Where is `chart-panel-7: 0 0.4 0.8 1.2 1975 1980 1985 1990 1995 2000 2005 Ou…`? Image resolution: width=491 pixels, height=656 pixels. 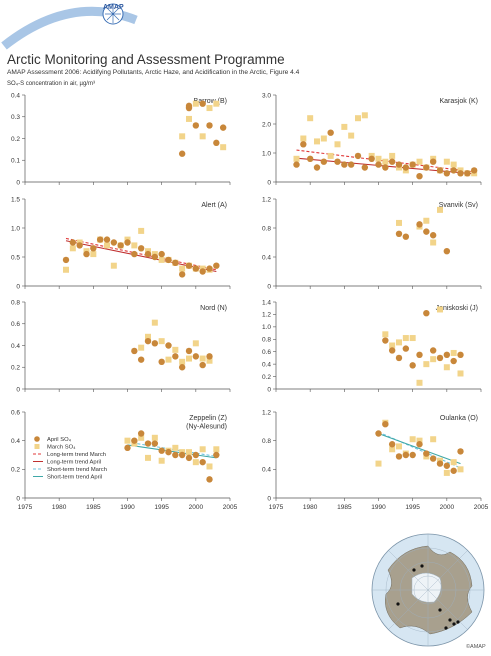 chart-panel-7: 0 0.4 0.8 1.2 1975 1980 1985 1990 1995 2000 2005 Ou… is located at coordinates (375, 460).